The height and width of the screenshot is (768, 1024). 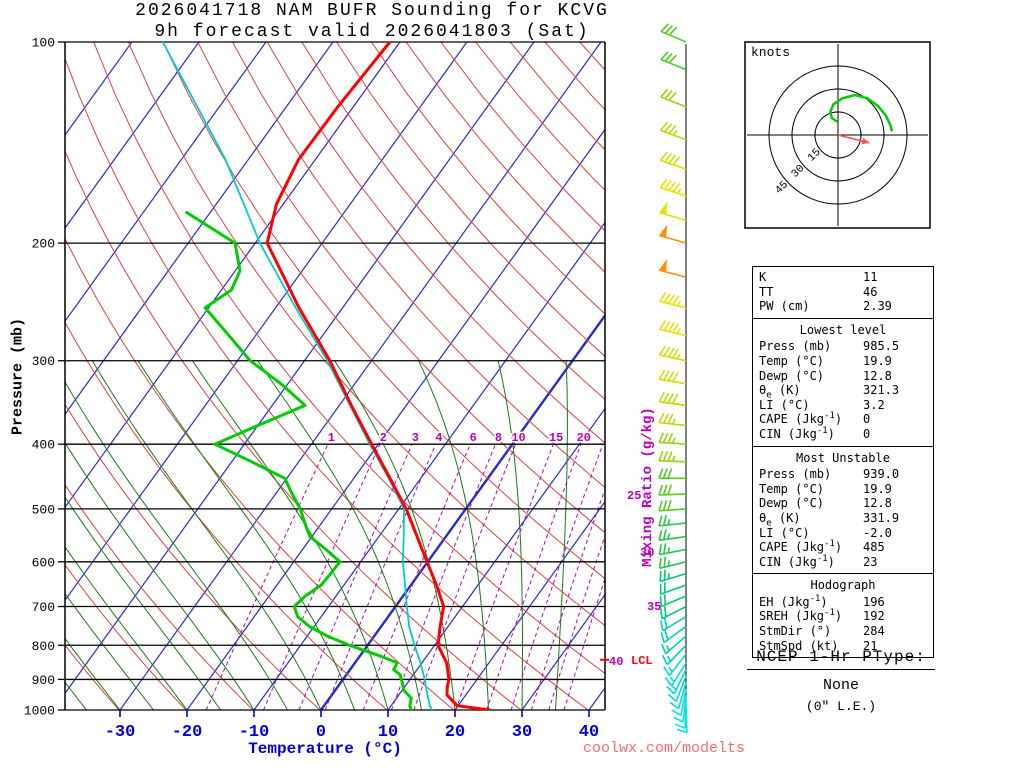 I want to click on temperature-tick-label: 10, so click(x=388, y=732).